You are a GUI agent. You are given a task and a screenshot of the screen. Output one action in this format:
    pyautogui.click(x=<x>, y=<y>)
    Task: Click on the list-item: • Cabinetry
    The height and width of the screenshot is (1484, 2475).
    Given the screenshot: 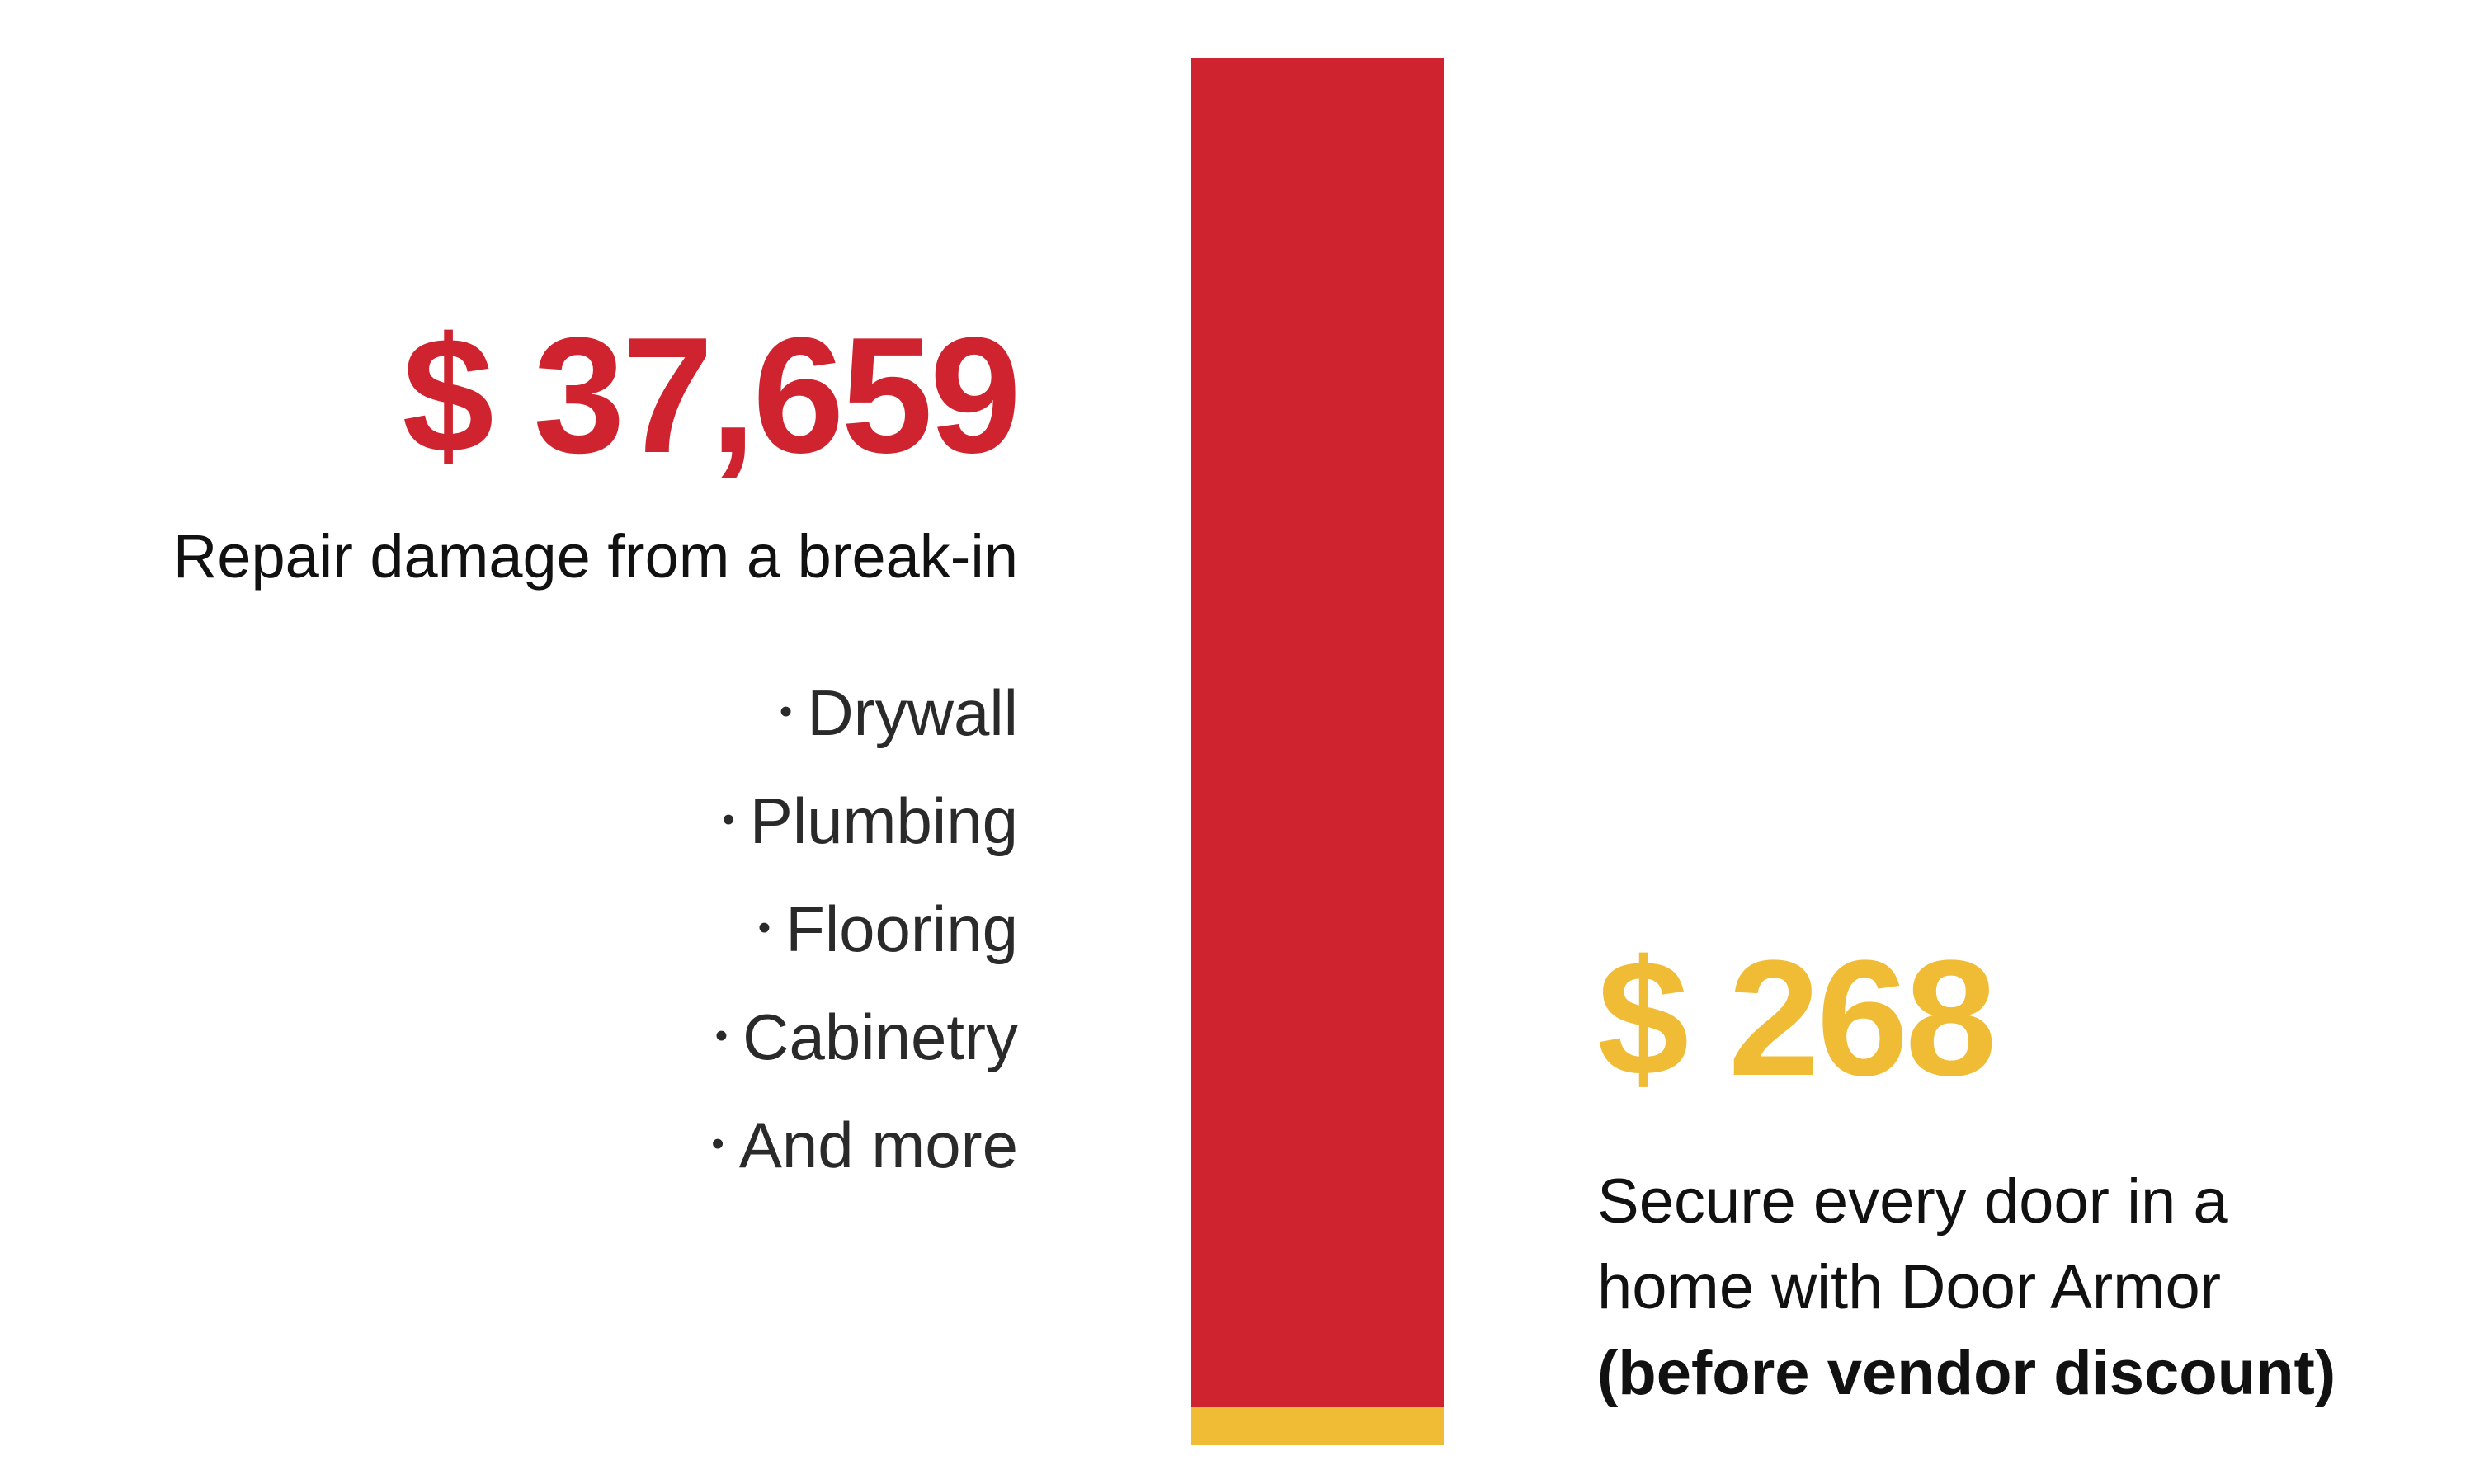 What is the action you would take?
    pyautogui.click(x=595, y=1036)
    